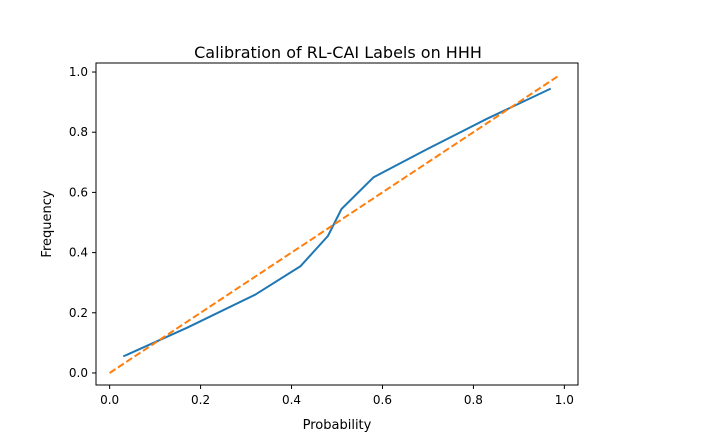 Image resolution: width=711 pixels, height=447 pixels. What do you see at coordinates (78, 132) in the screenshot?
I see `y-tick-label: 0.8` at bounding box center [78, 132].